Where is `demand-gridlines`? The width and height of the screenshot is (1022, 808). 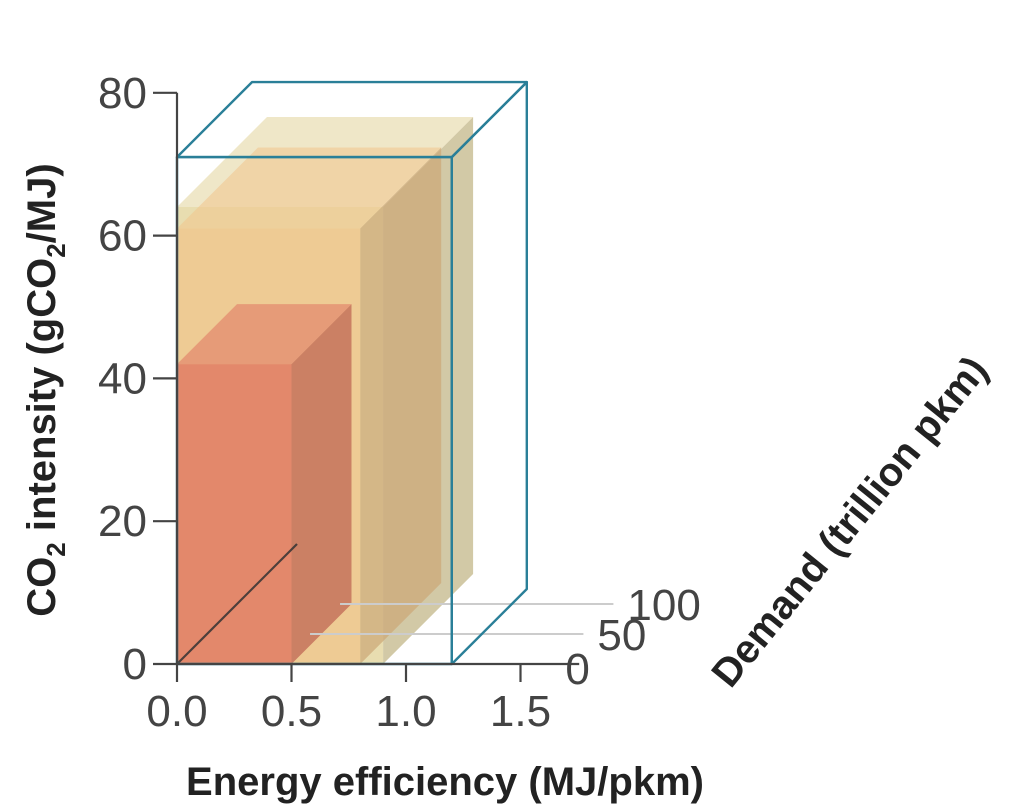
demand-gridlines is located at coordinates (462, 619).